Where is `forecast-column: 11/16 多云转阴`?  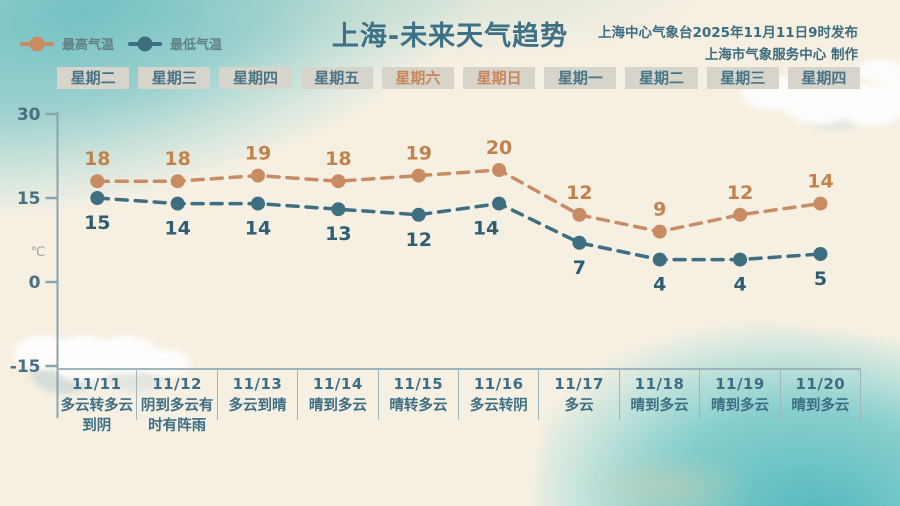 forecast-column: 11/16 多云转阴 is located at coordinates (499, 395).